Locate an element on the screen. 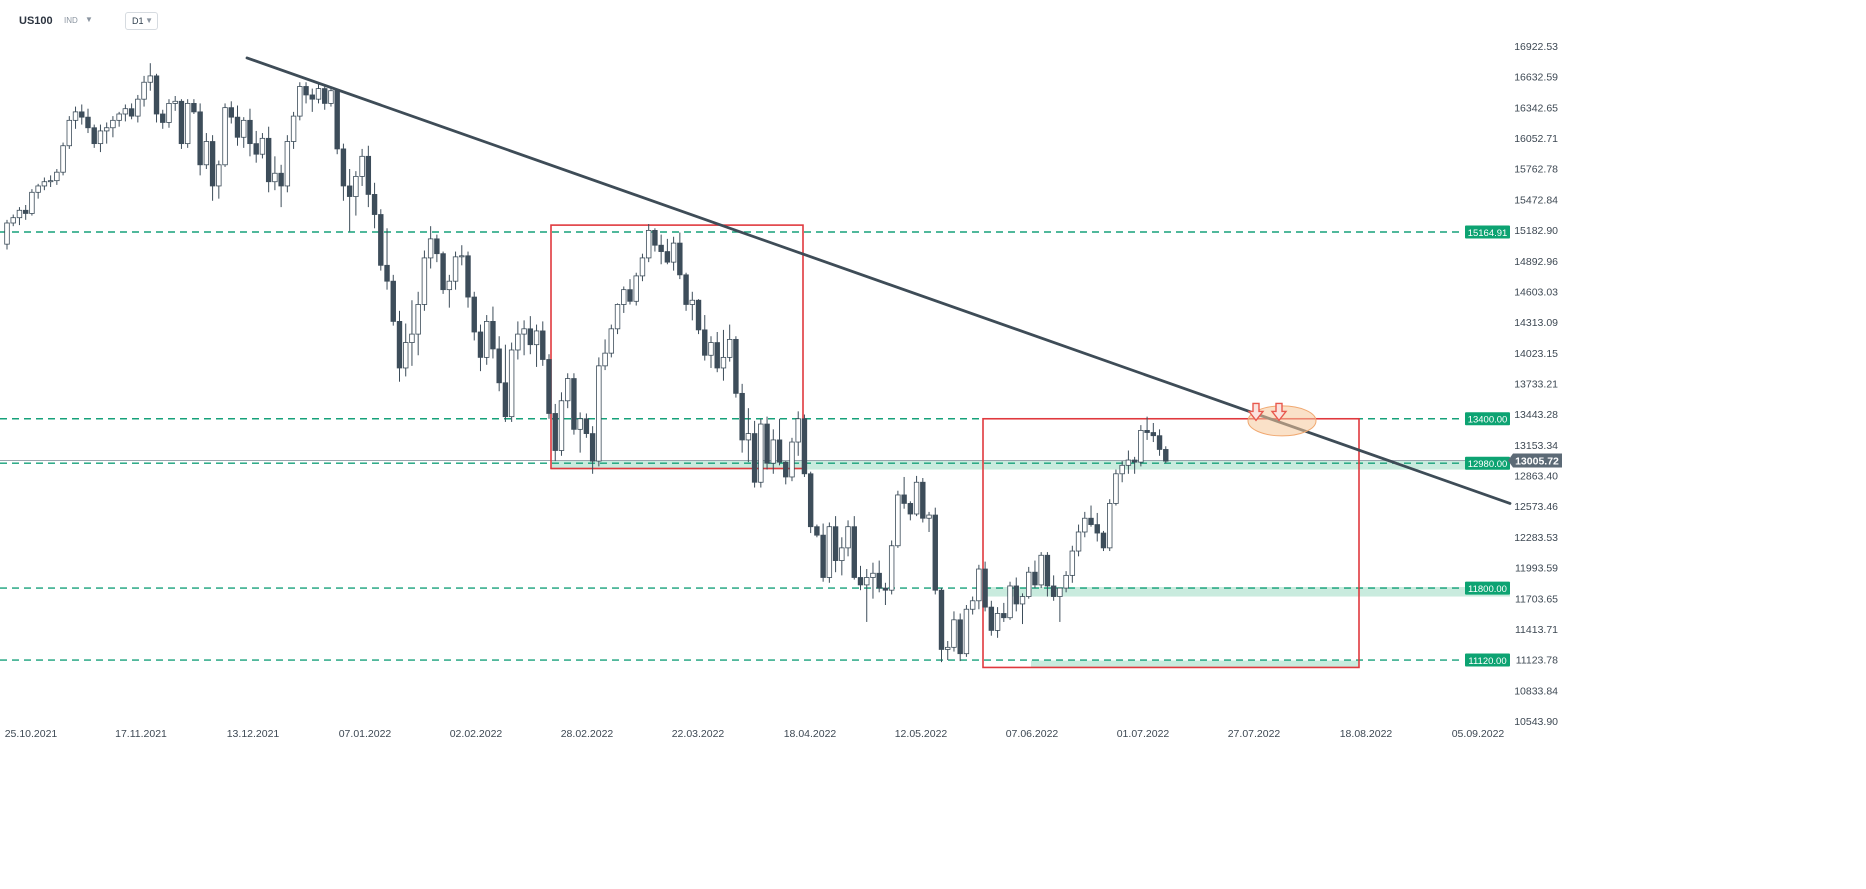 The height and width of the screenshot is (889, 1866). current-price-label: 13005.72 is located at coordinates (1537, 461).